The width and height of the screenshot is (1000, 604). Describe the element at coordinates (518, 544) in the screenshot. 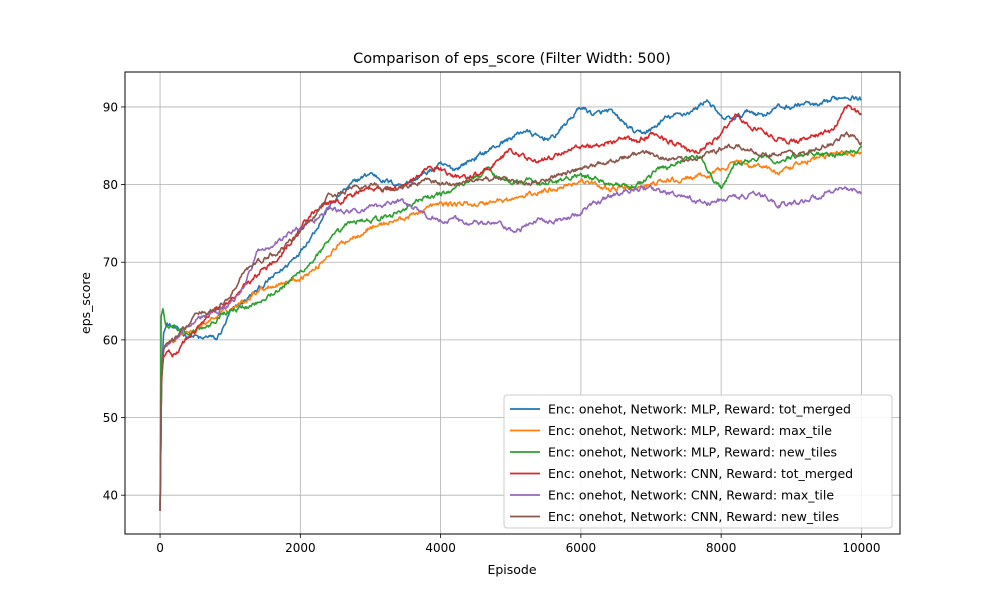

I see `x-axis-ticks: 0 2000 4000 6000 8000 10000` at that location.